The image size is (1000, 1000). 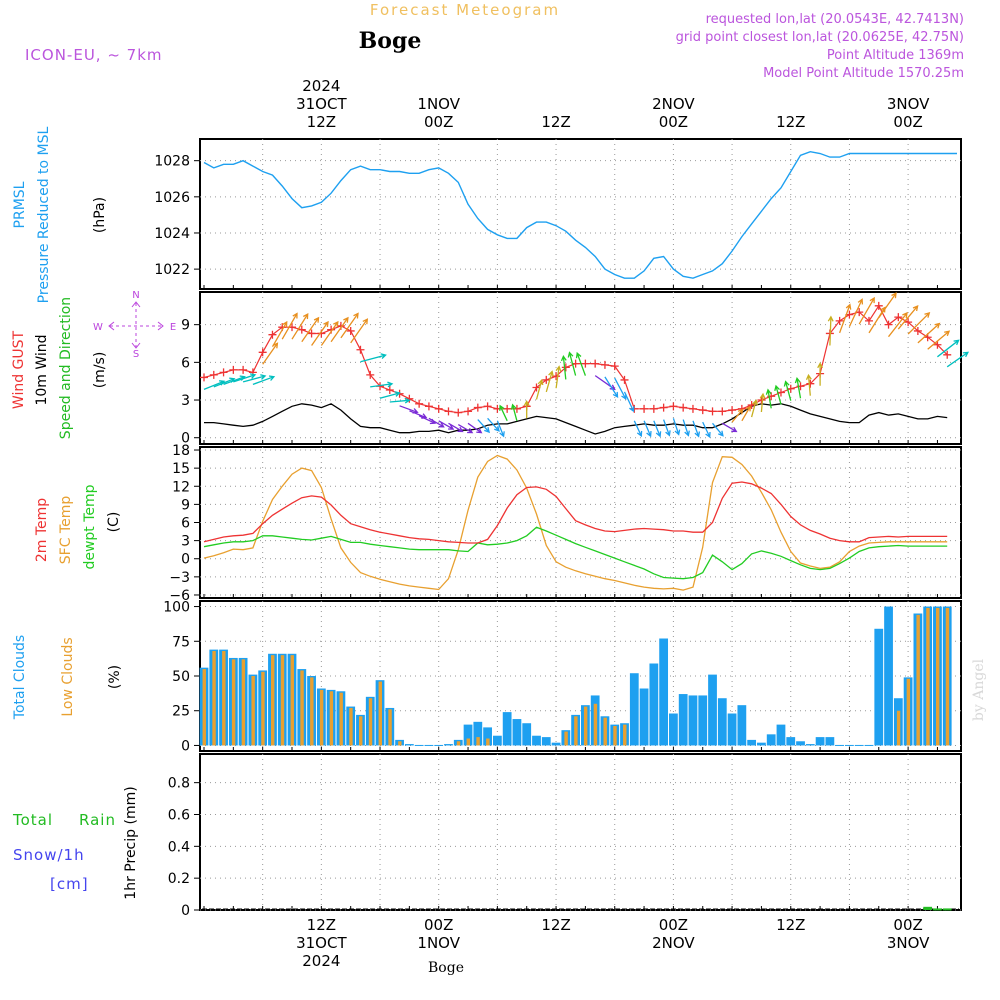 I want to click on wind-unit-label: (m/s), so click(x=100, y=370).